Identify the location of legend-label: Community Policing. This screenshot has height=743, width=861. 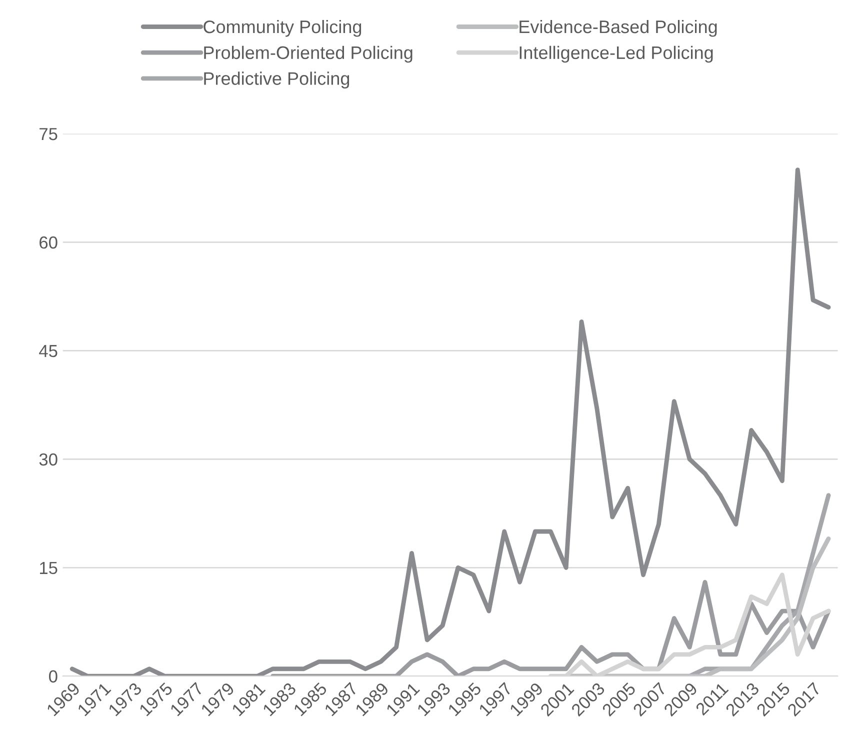
(283, 28).